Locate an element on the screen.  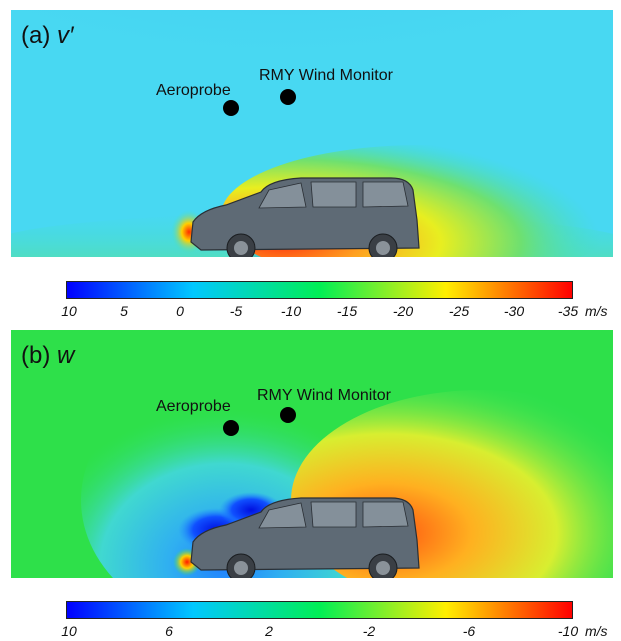
tick-label: 5 is located at coordinates (124, 311).